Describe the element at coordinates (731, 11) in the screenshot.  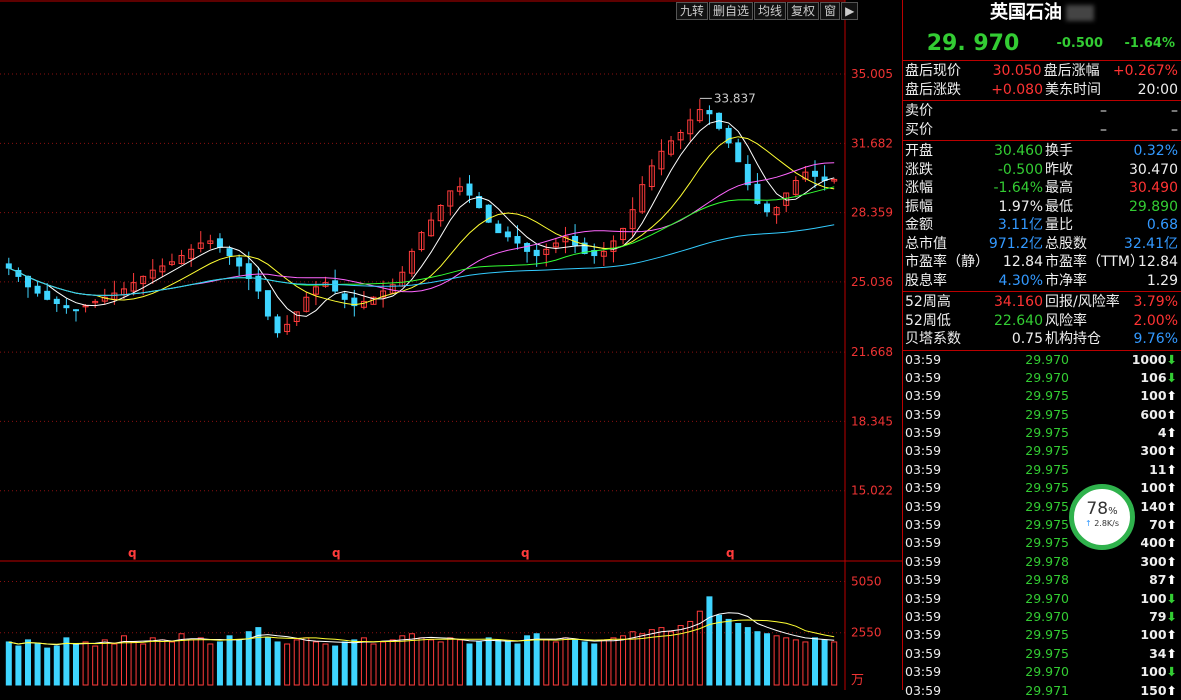
I see `toolbar-button-remove-watchlist: 删自选` at that location.